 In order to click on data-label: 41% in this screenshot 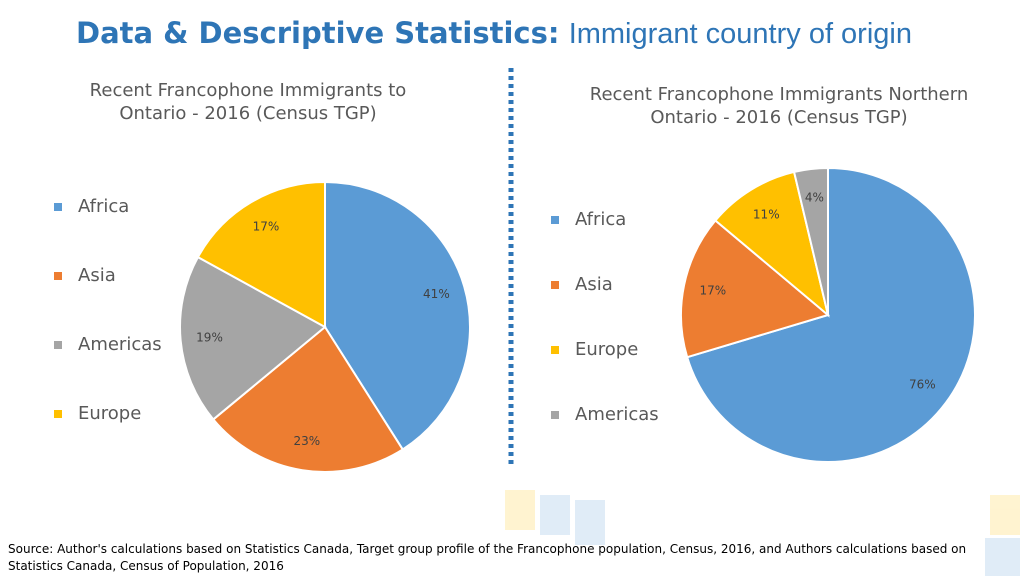, I will do `click(436, 294)`.